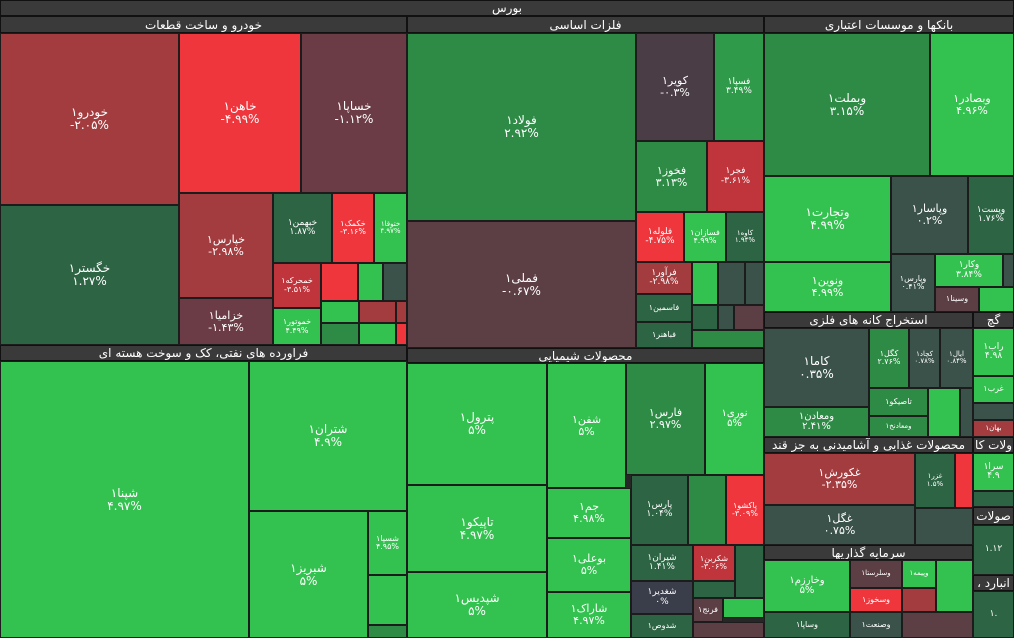 The height and width of the screenshot is (638, 1014). What do you see at coordinates (956, 358) in the screenshot?
I see `tile-iyal: ایال۱ ۰.۸۴%` at bounding box center [956, 358].